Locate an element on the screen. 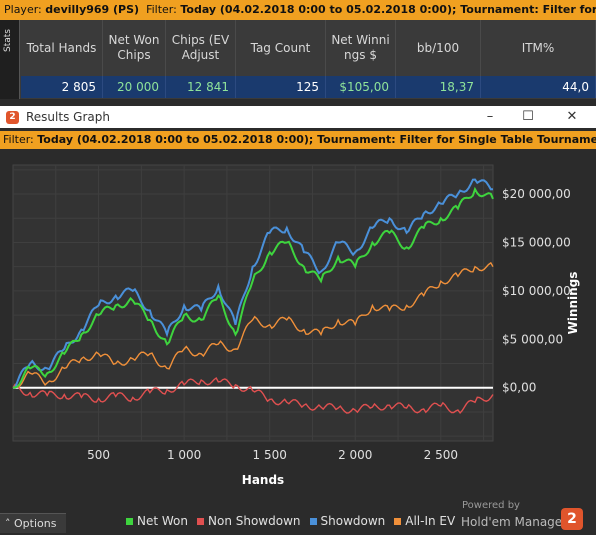 The image size is (596, 535). y-axis-label: Winnings is located at coordinates (573, 303).